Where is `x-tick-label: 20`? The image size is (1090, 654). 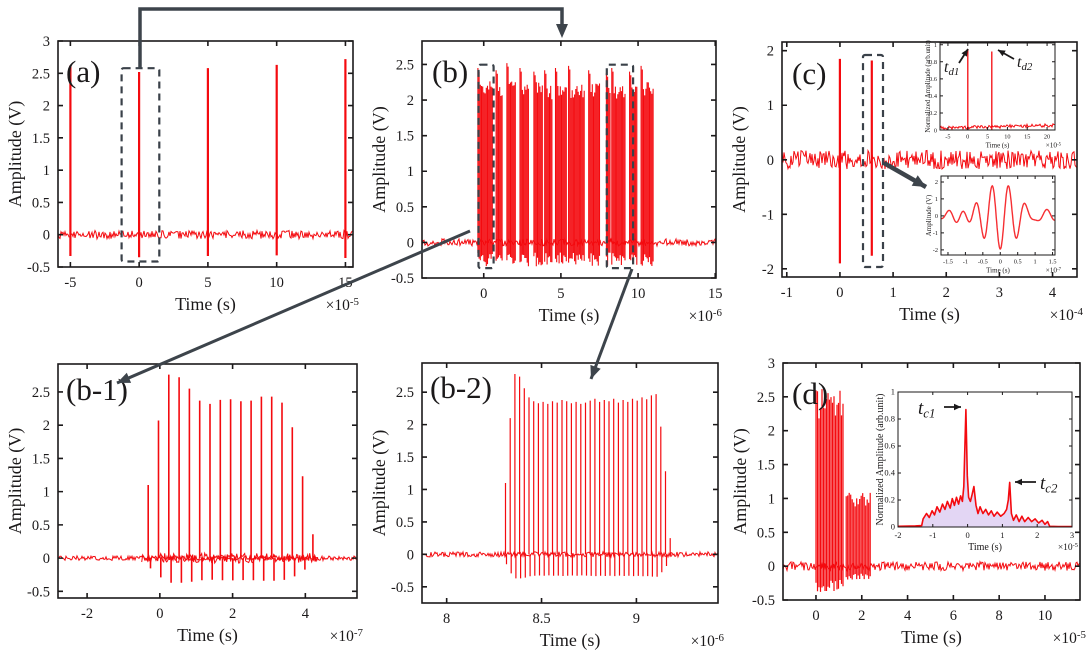
x-tick-label: 20 is located at coordinates (1047, 137).